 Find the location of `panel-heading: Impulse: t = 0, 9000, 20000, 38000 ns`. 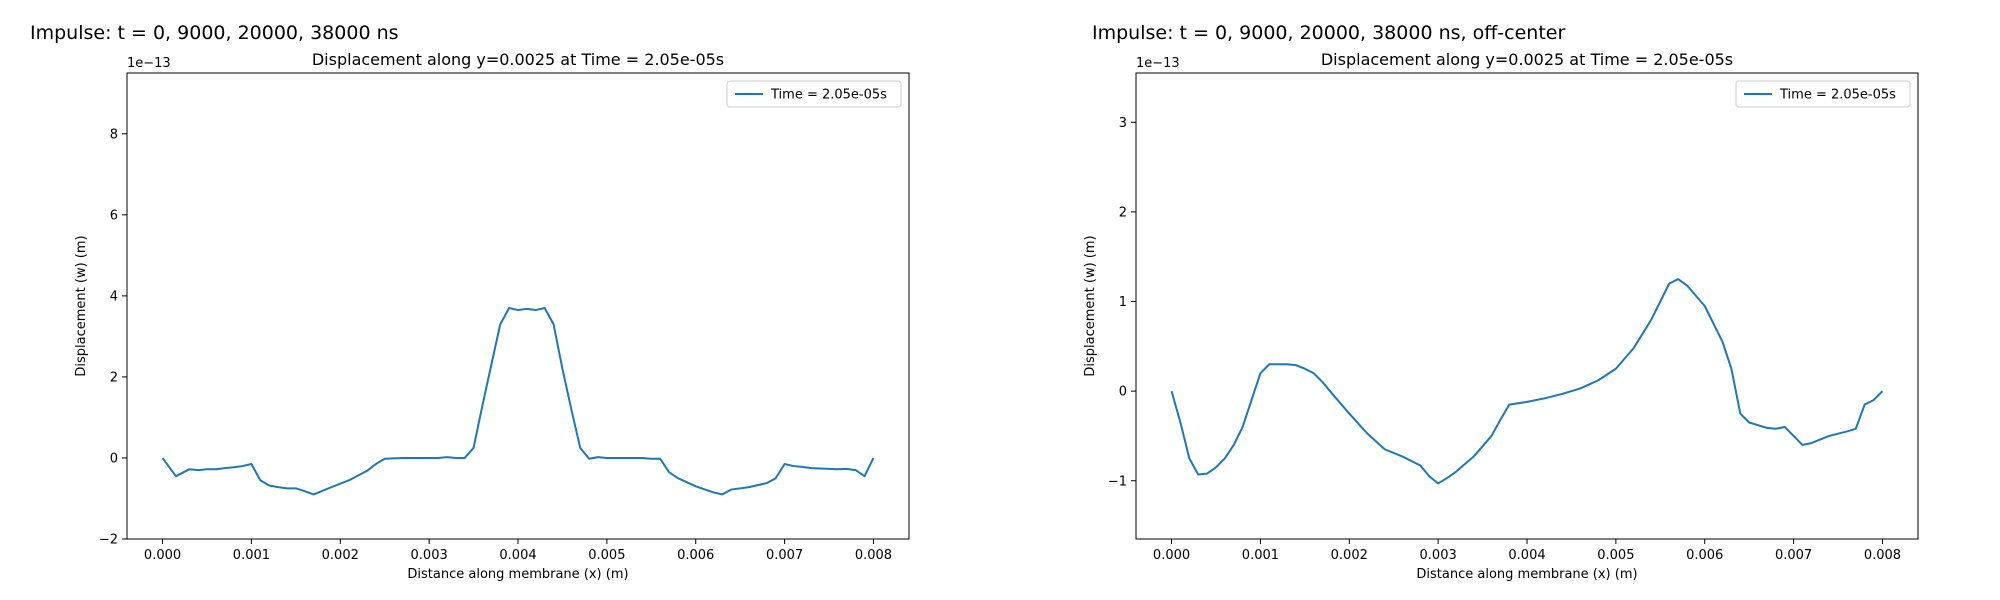

panel-heading: Impulse: t = 0, 9000, 20000, 38000 ns is located at coordinates (214, 33).